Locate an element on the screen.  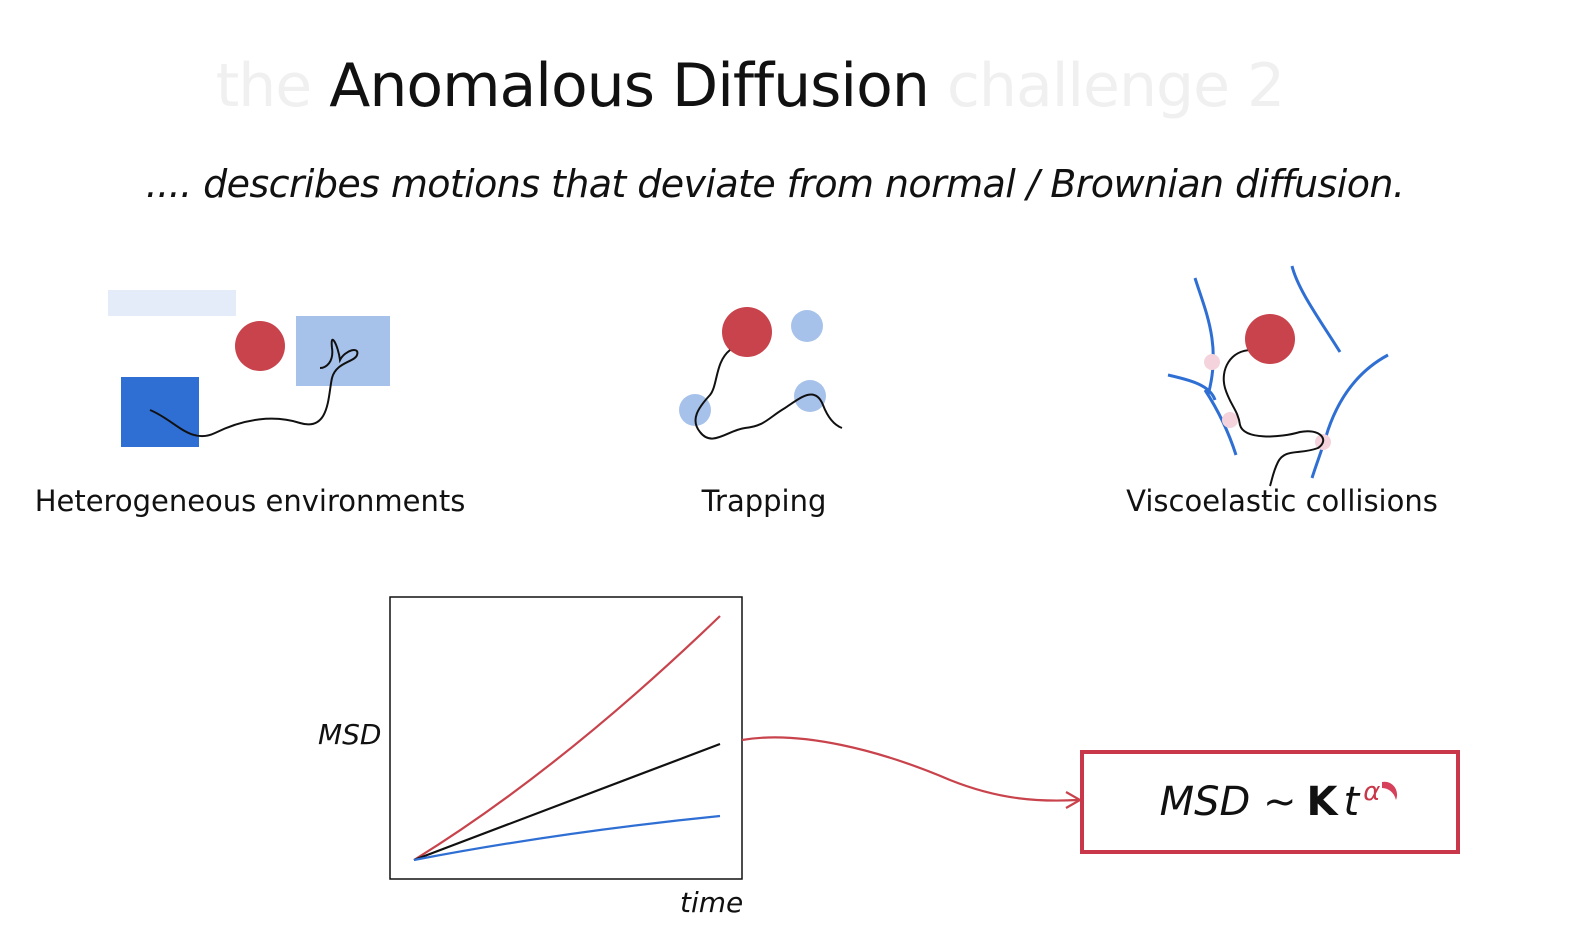
viscoelastic-collisions-illustration is located at coordinates (1278, 376).